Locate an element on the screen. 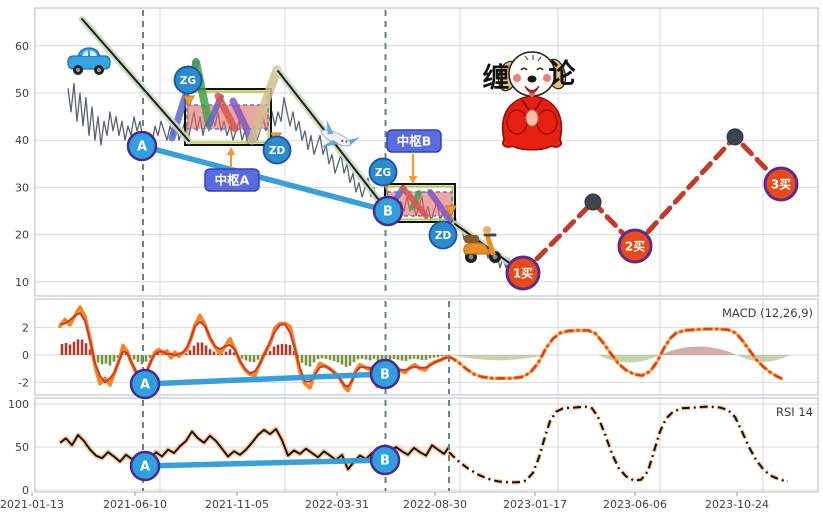 The image size is (823, 520). car-emoji is located at coordinates (89, 61).